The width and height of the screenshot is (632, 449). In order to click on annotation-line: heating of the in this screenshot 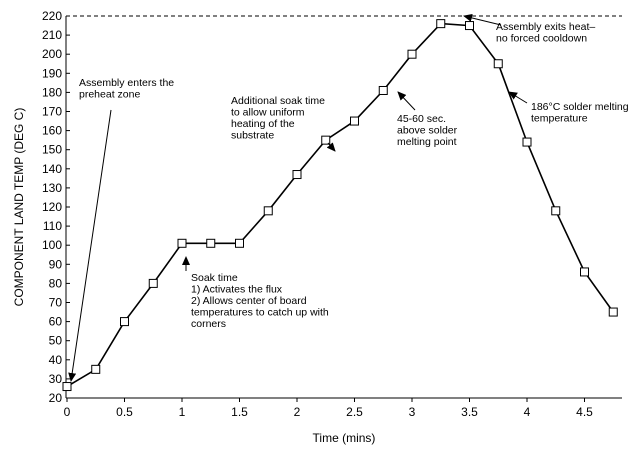, I will do `click(263, 124)`.